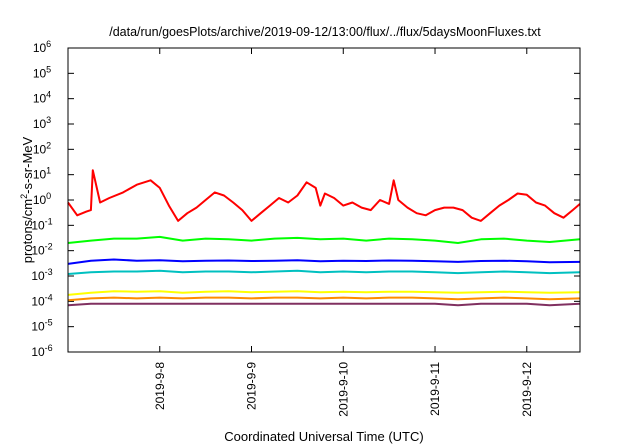 The image size is (640, 448). Describe the element at coordinates (49, 348) in the screenshot. I see `y-tick-exponent: -6` at that location.